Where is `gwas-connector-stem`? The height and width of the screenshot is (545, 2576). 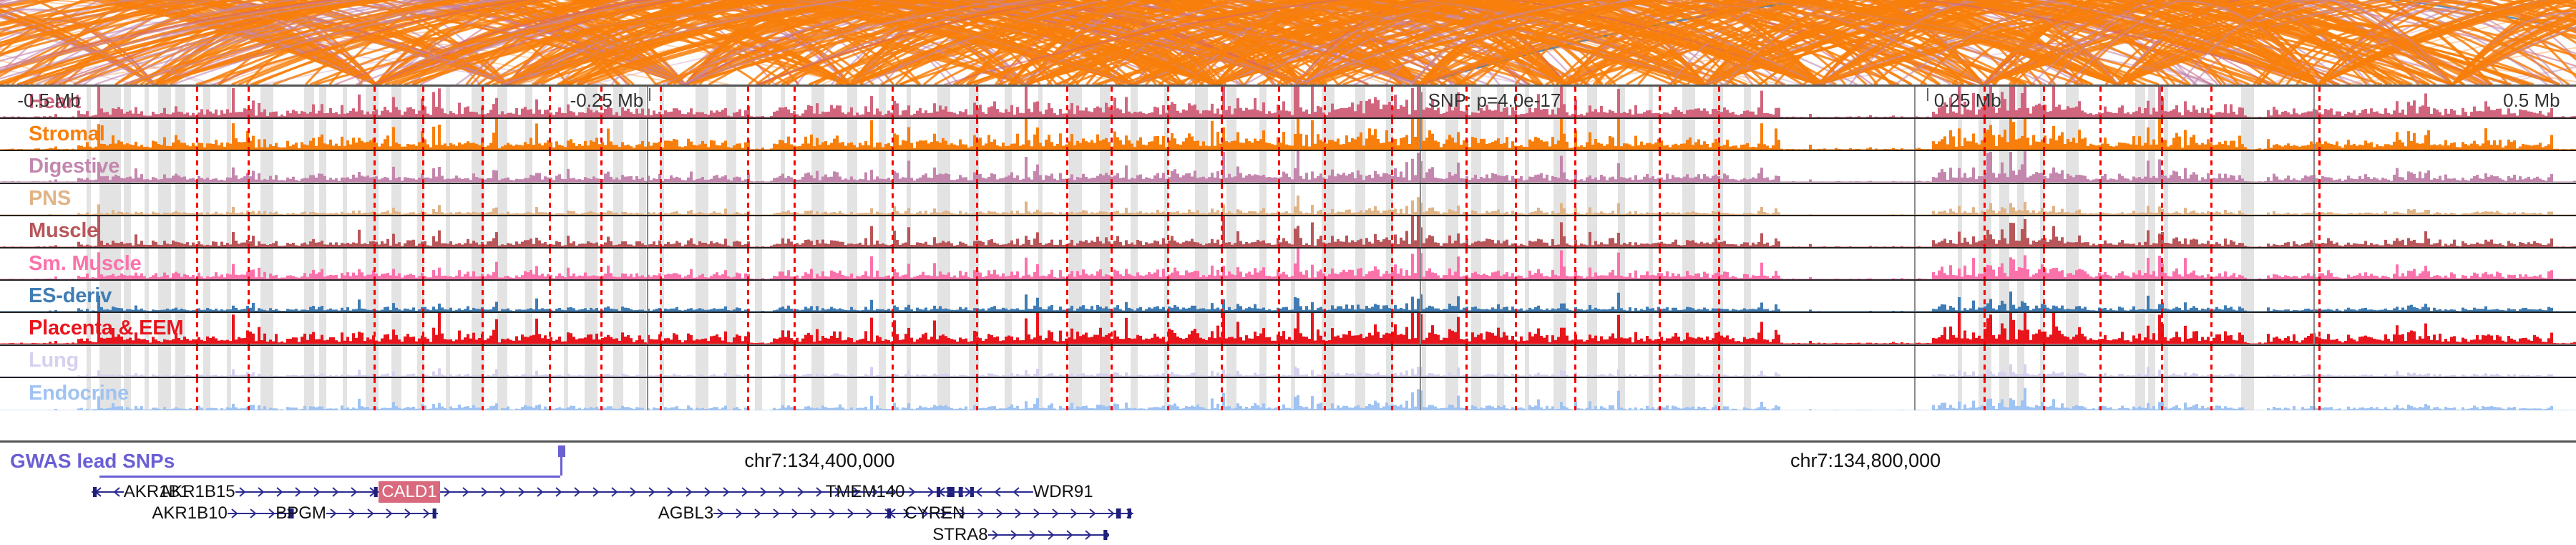 gwas-connector-stem is located at coordinates (561, 466).